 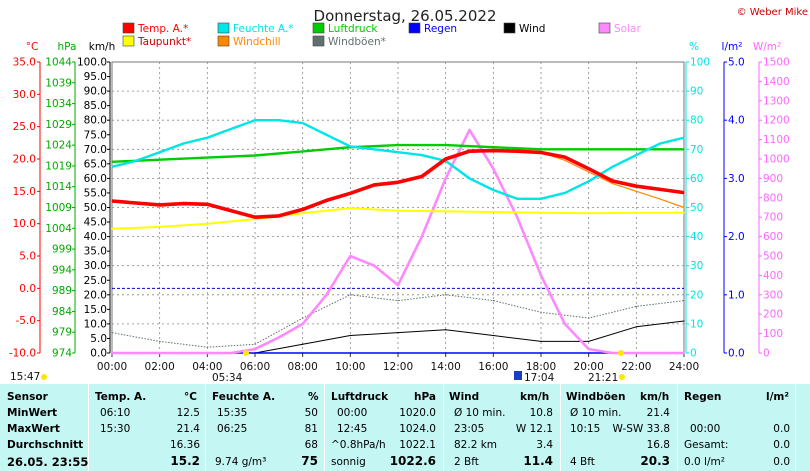 I want to click on solar-axis-tick-label: 900, so click(x=773, y=179).